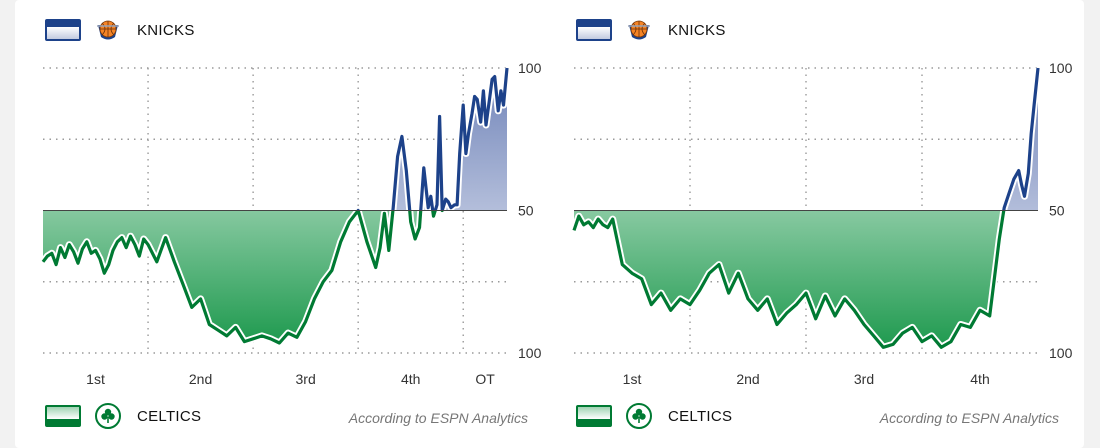 The height and width of the screenshot is (448, 1100). What do you see at coordinates (432, 139) in the screenshot?
I see `knicks-probability-line` at bounding box center [432, 139].